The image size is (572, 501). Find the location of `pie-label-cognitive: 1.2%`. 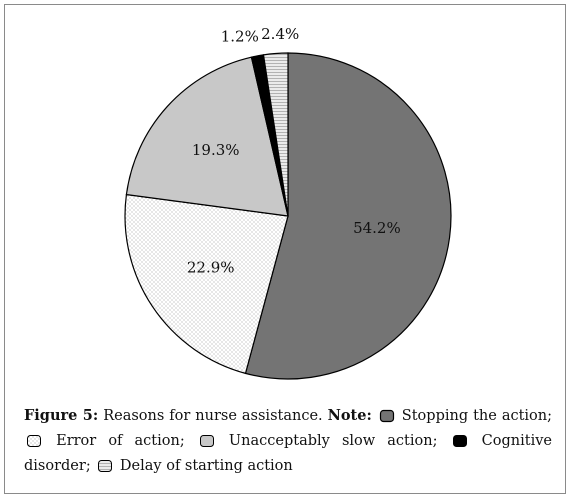

pie-label-cognitive: 1.2% is located at coordinates (240, 37).